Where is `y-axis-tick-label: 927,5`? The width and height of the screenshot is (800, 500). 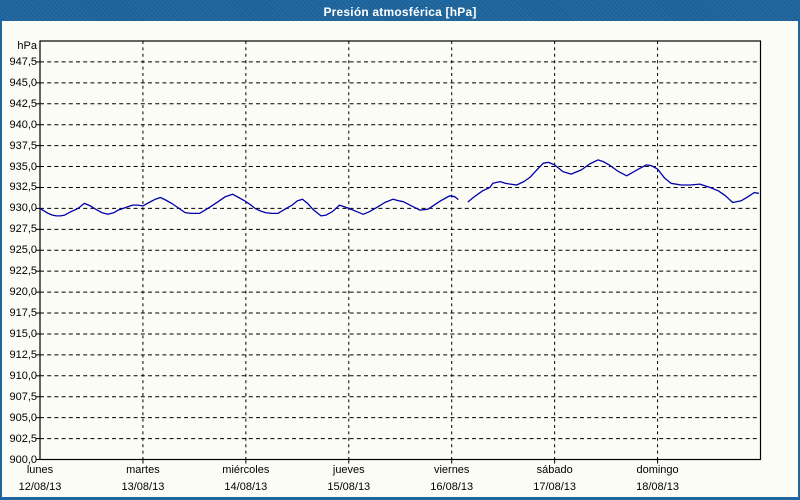 y-axis-tick-label: 927,5 is located at coordinates (23, 229).